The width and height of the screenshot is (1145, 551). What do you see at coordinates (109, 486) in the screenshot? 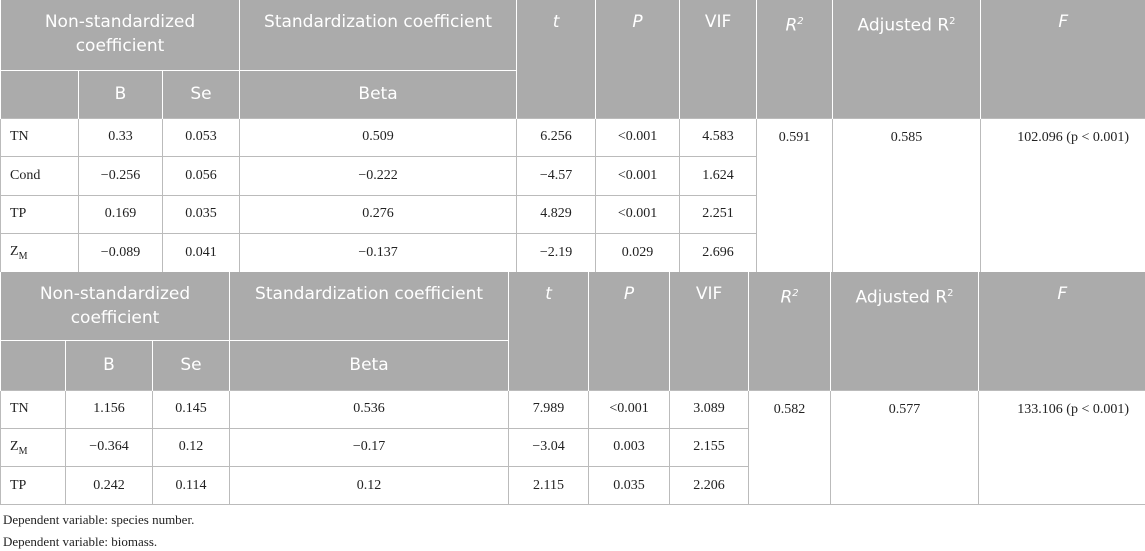
I see `cell: 0.242` at bounding box center [109, 486].